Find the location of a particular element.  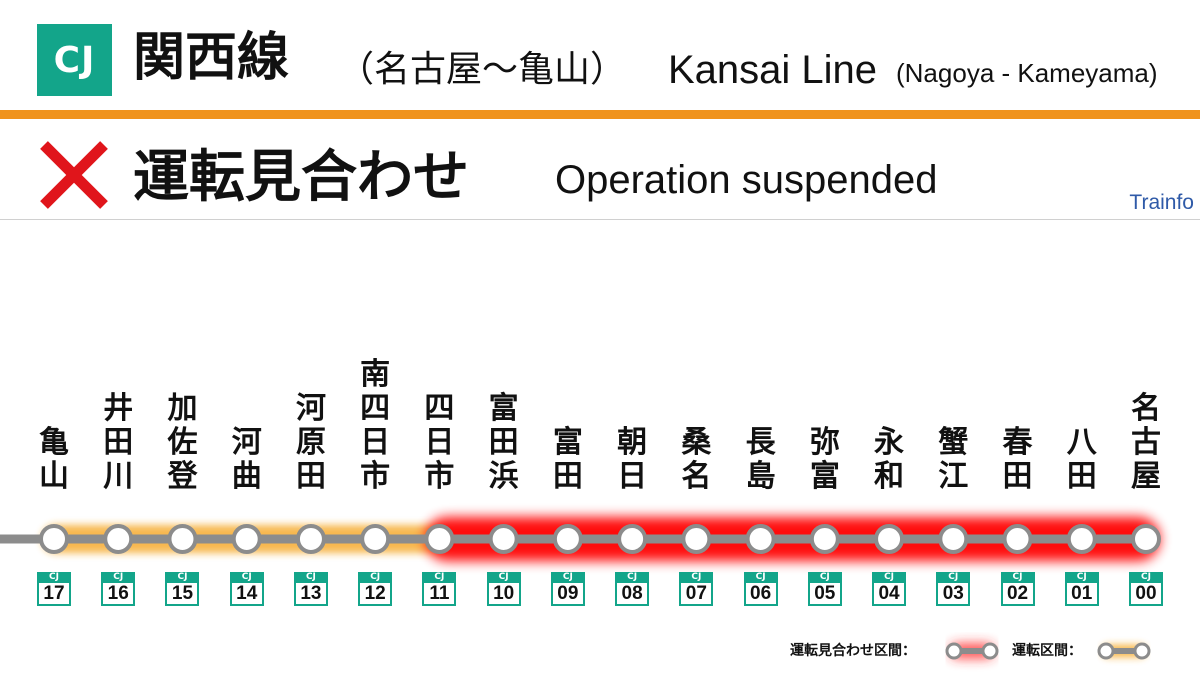

station-name: 蟹江 is located at coordinates (953, 459).